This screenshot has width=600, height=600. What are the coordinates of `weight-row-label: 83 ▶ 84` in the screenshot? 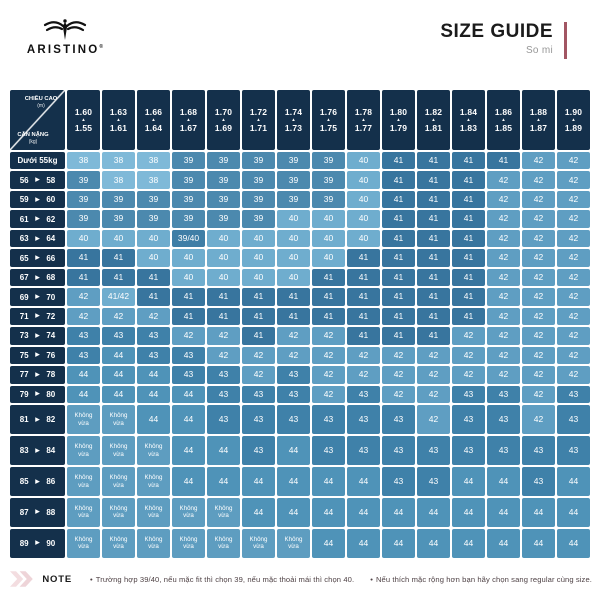 It's located at (37, 451).